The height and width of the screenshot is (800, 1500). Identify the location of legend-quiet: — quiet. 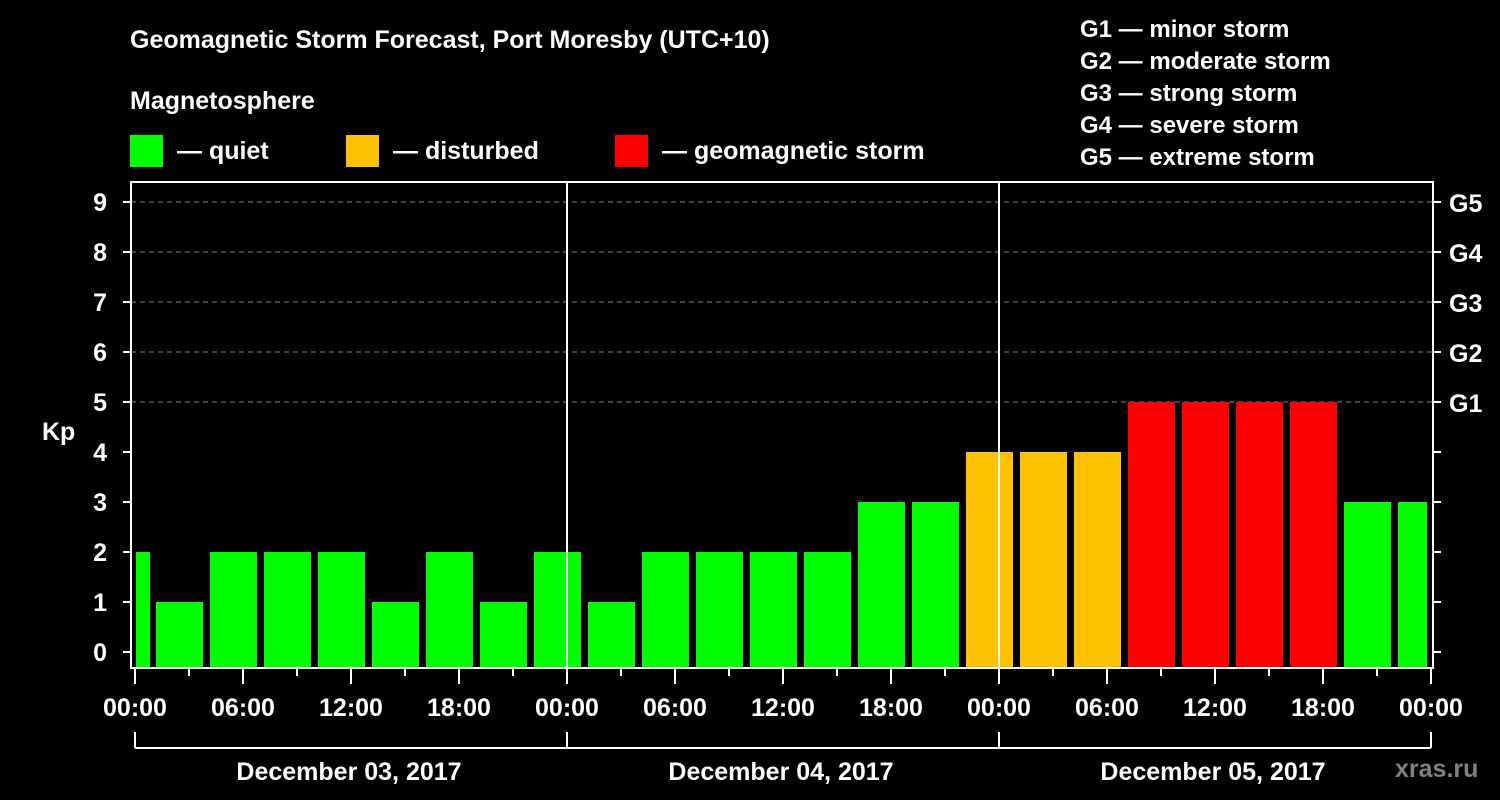
(199, 151).